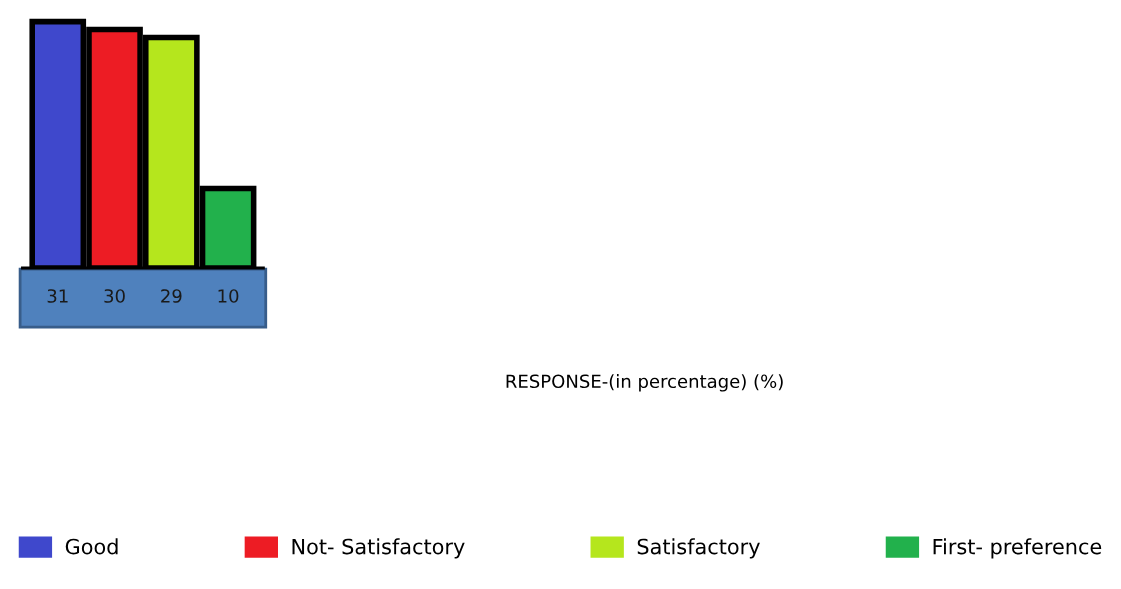 Image resolution: width=1121 pixels, height=589 pixels. What do you see at coordinates (171, 296) in the screenshot?
I see `data-label: 29` at bounding box center [171, 296].